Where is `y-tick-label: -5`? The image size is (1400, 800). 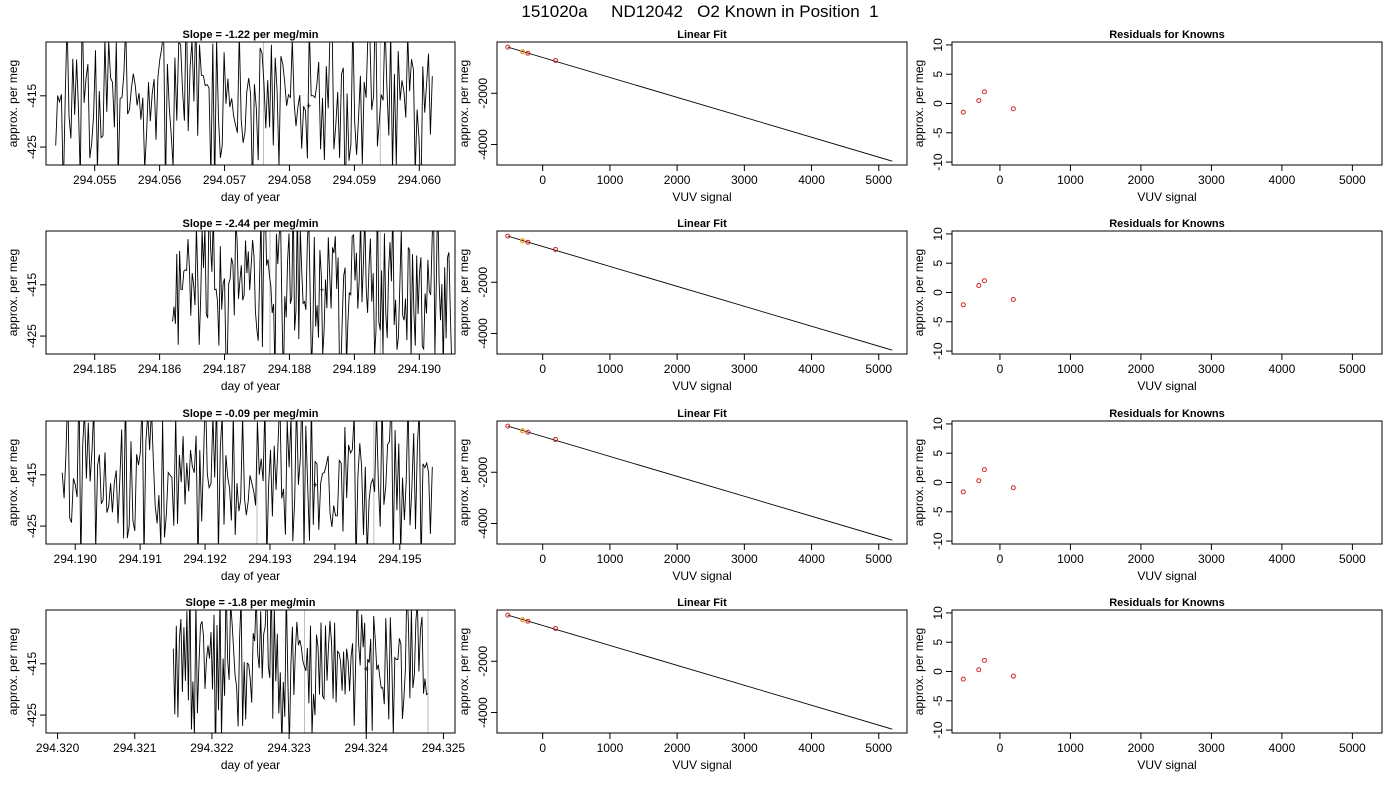
y-tick-label: -5 is located at coordinates (938, 511).